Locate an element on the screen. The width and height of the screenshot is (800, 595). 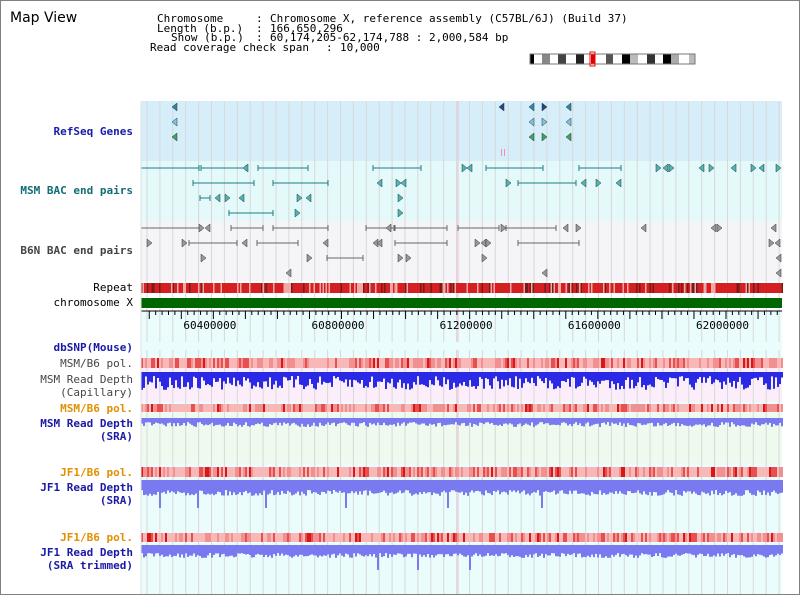
axis-tick-label: 60400000 is located at coordinates (210, 325).